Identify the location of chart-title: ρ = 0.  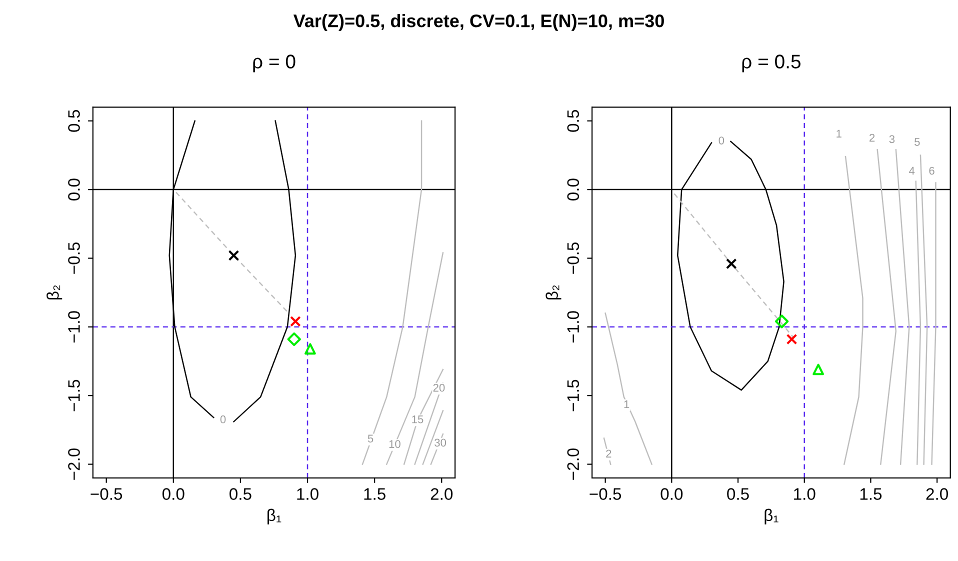
(274, 63).